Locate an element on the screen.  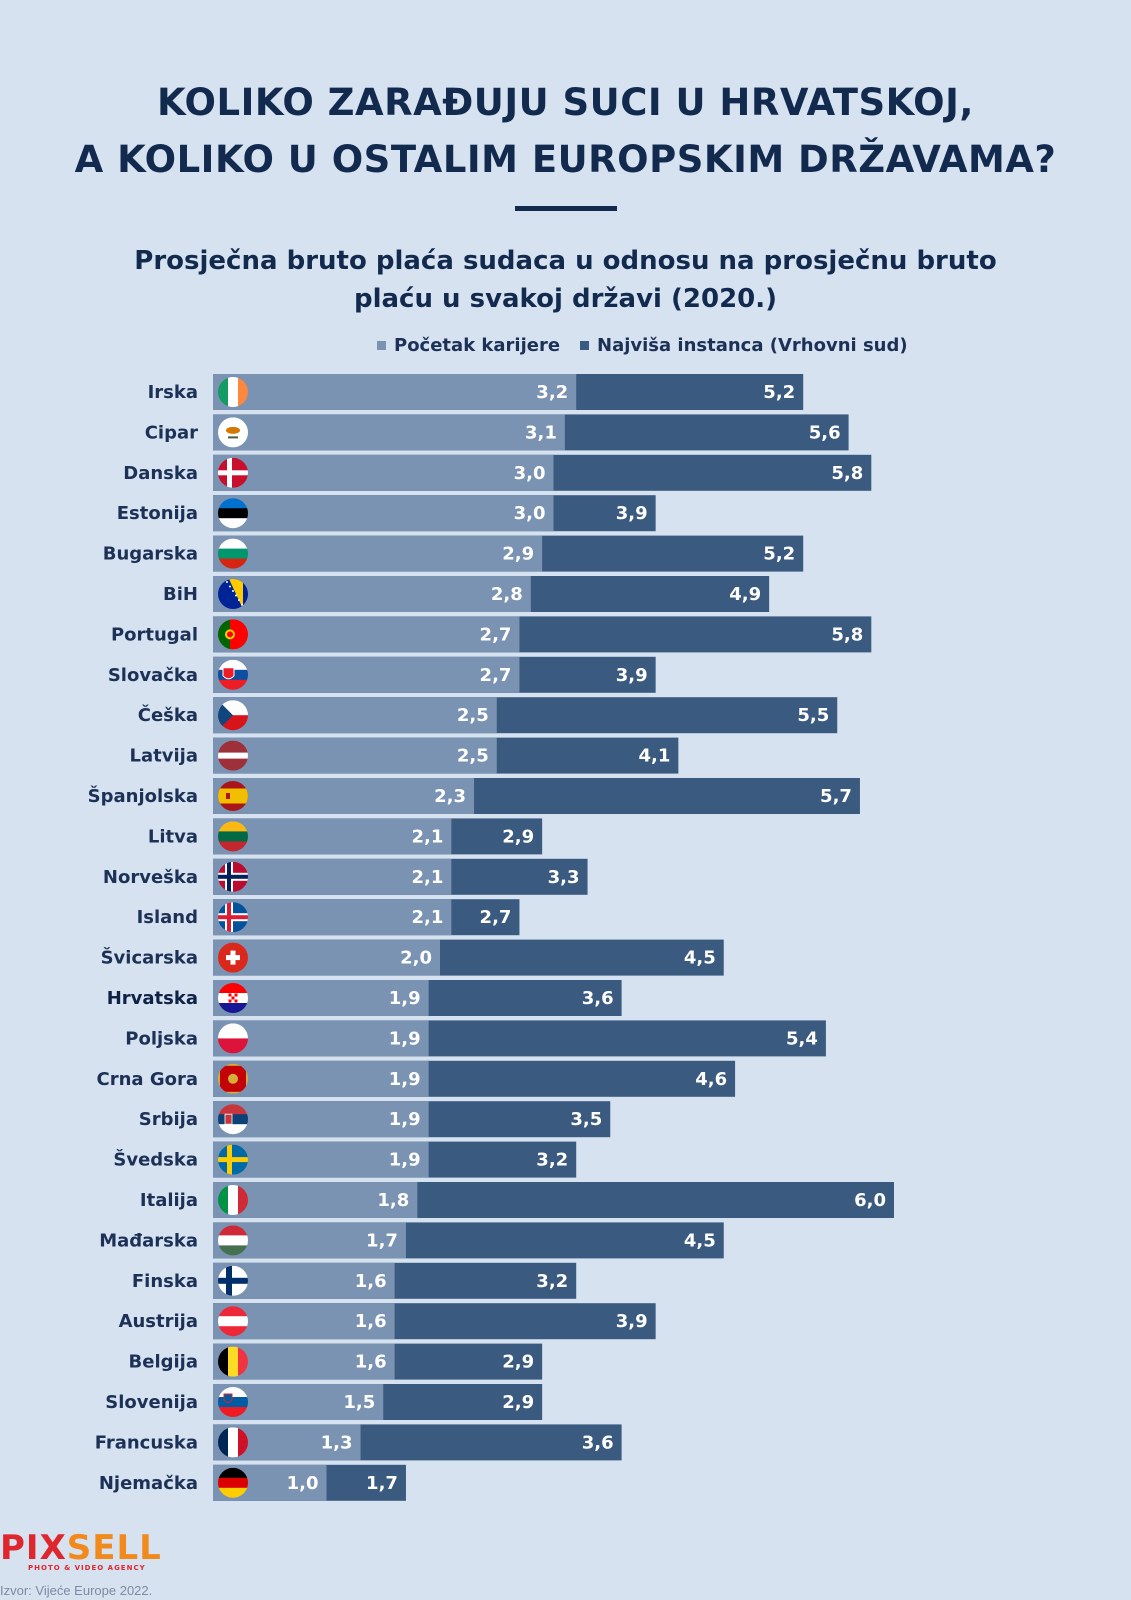
bar-row: Litva 2,1 2,9 is located at coordinates (345, 836).